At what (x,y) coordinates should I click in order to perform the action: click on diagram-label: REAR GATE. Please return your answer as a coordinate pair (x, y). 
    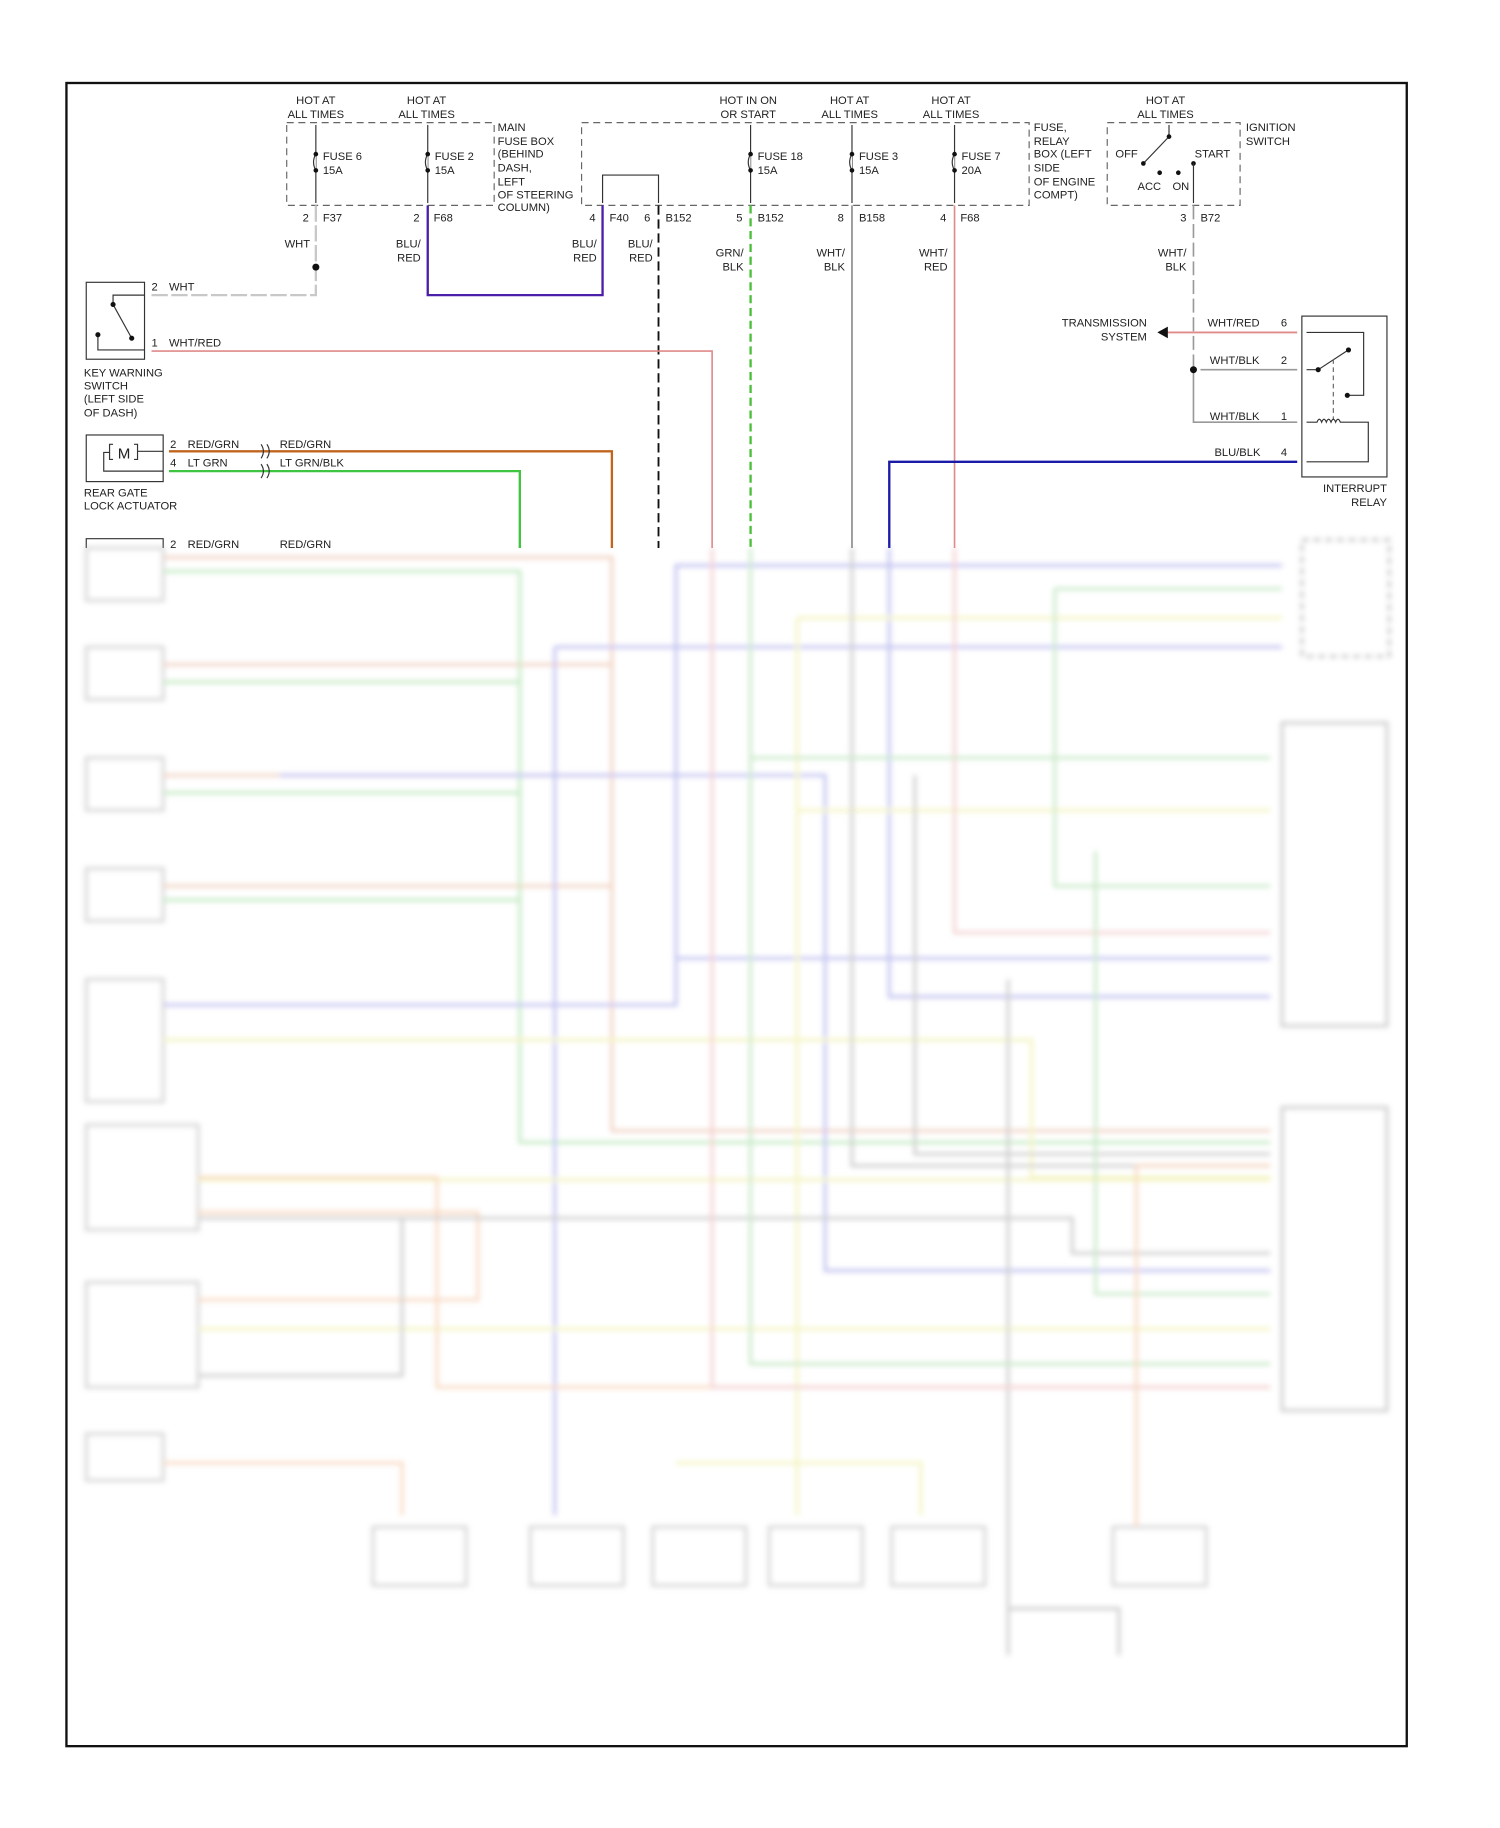
    Looking at the image, I should click on (116, 494).